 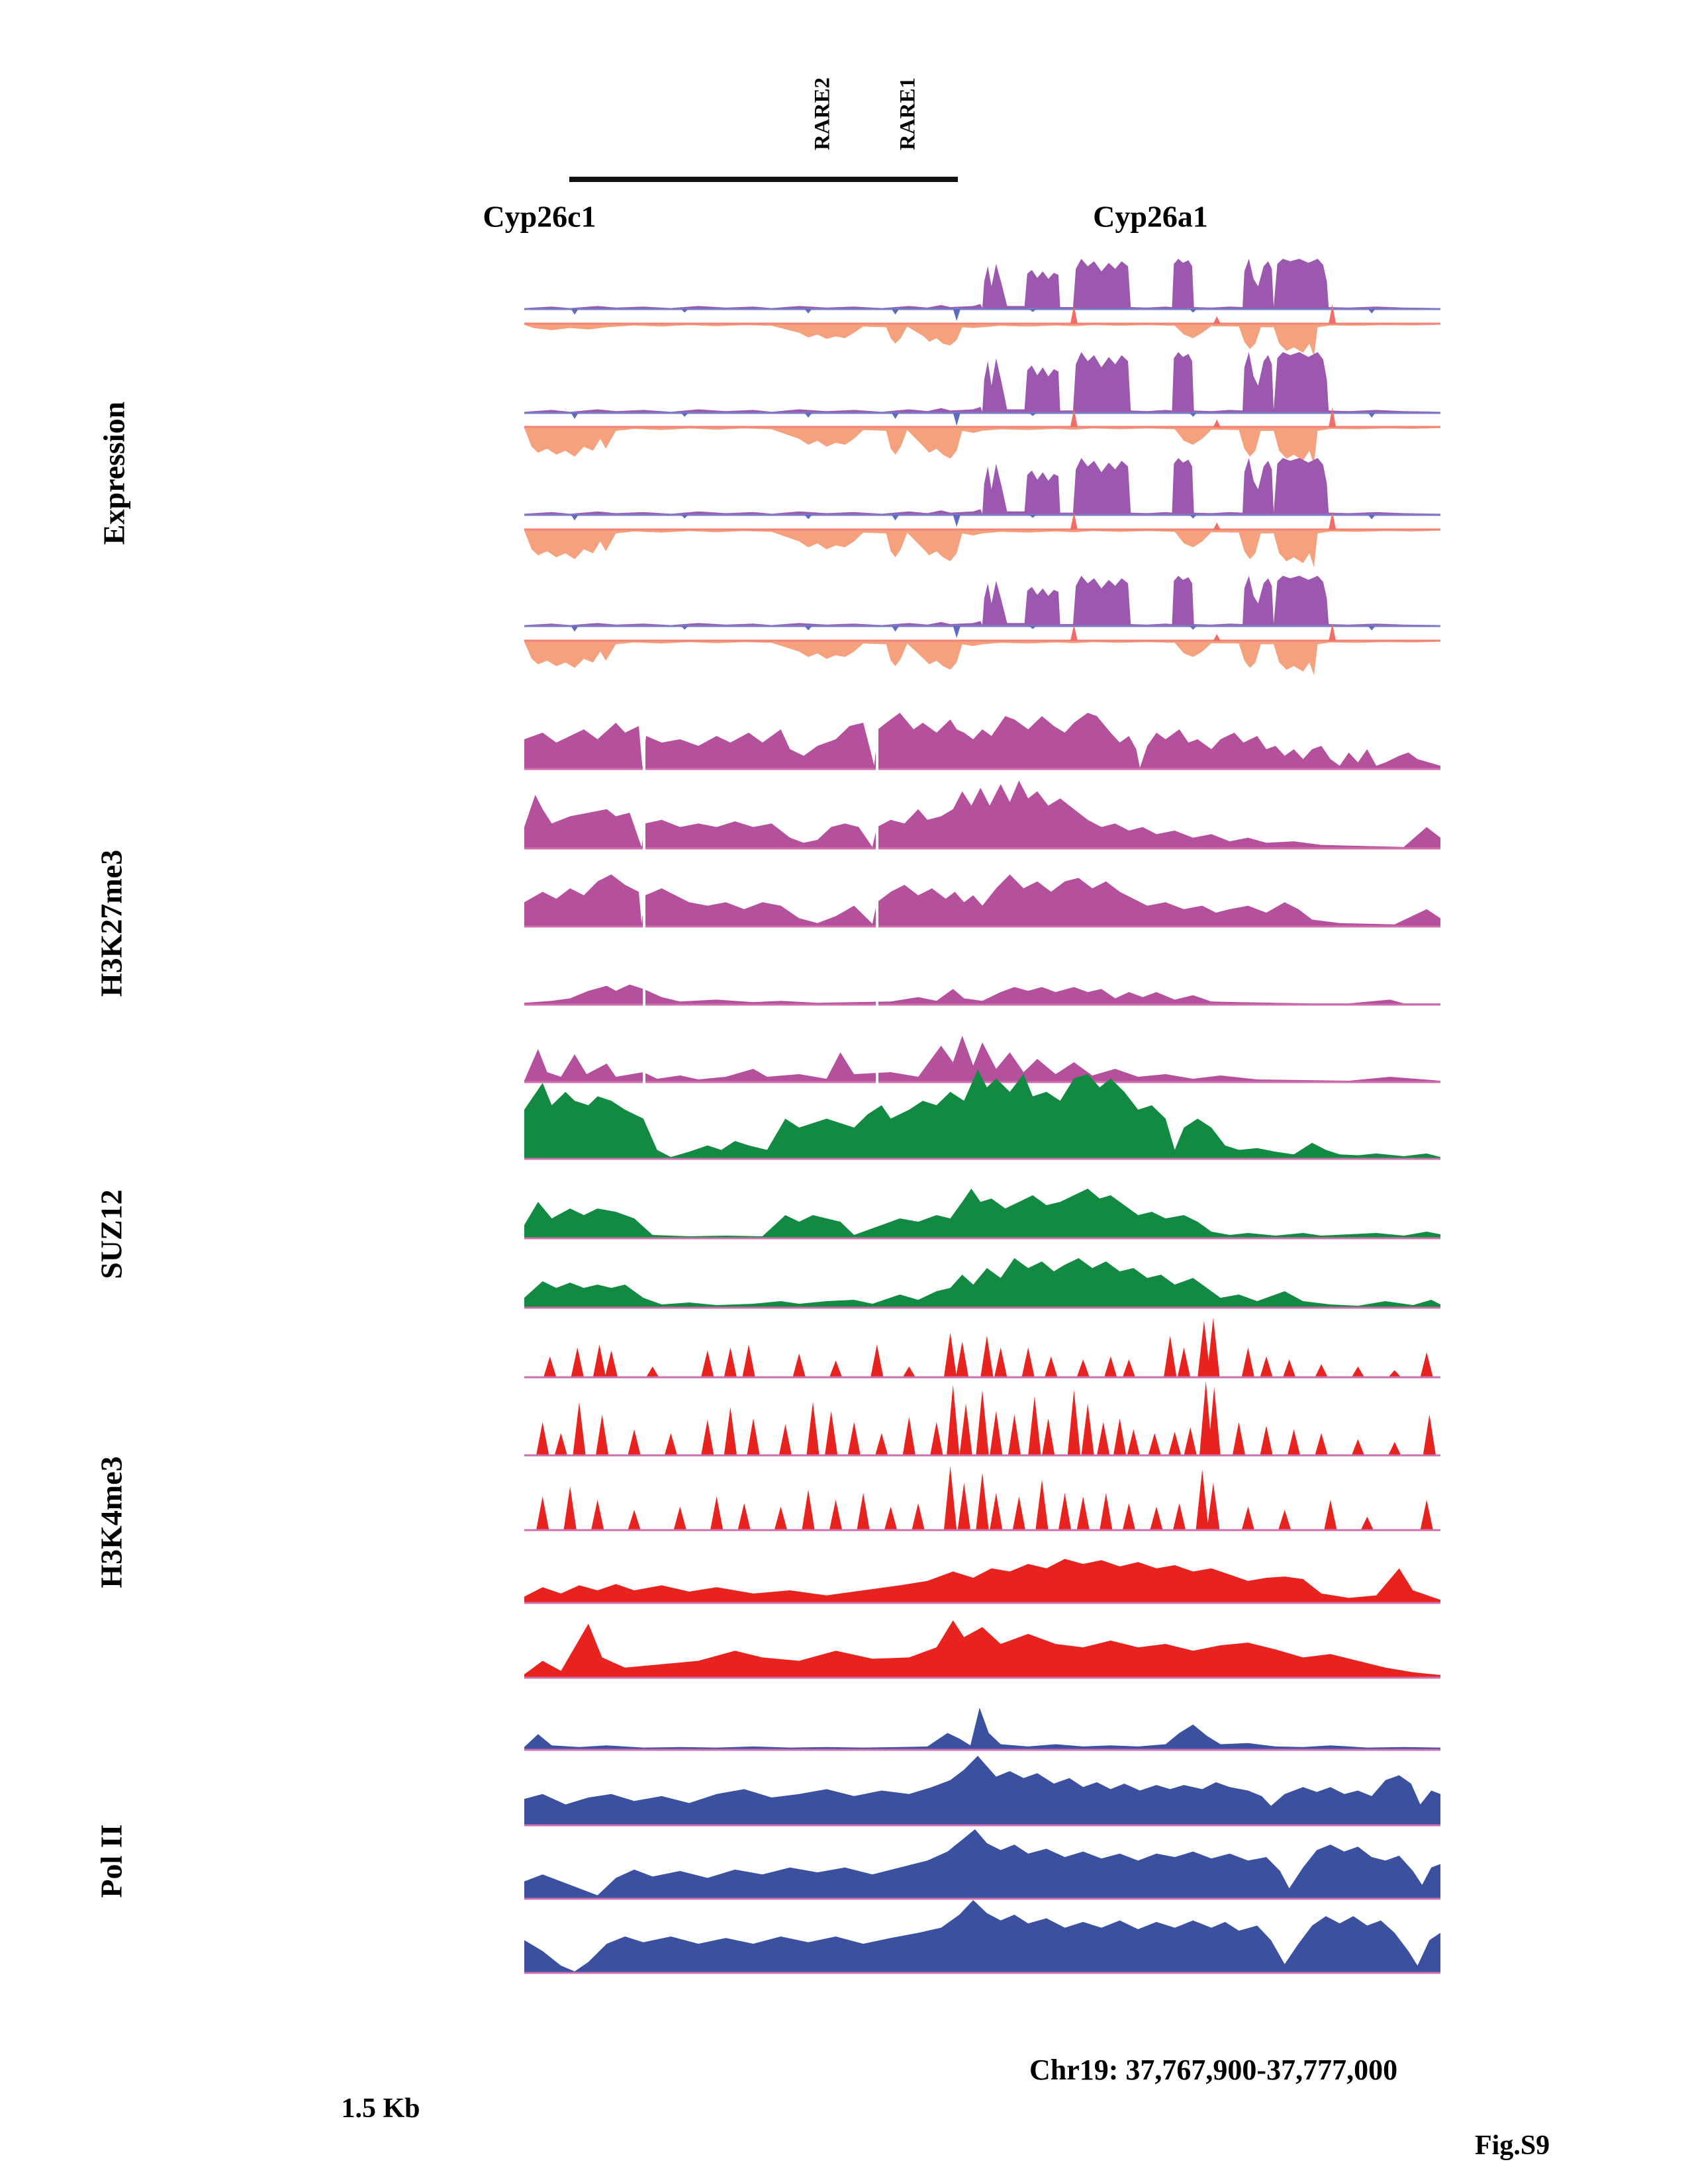 I want to click on track-expression-2hrs-w-area, so click(x=982, y=284).